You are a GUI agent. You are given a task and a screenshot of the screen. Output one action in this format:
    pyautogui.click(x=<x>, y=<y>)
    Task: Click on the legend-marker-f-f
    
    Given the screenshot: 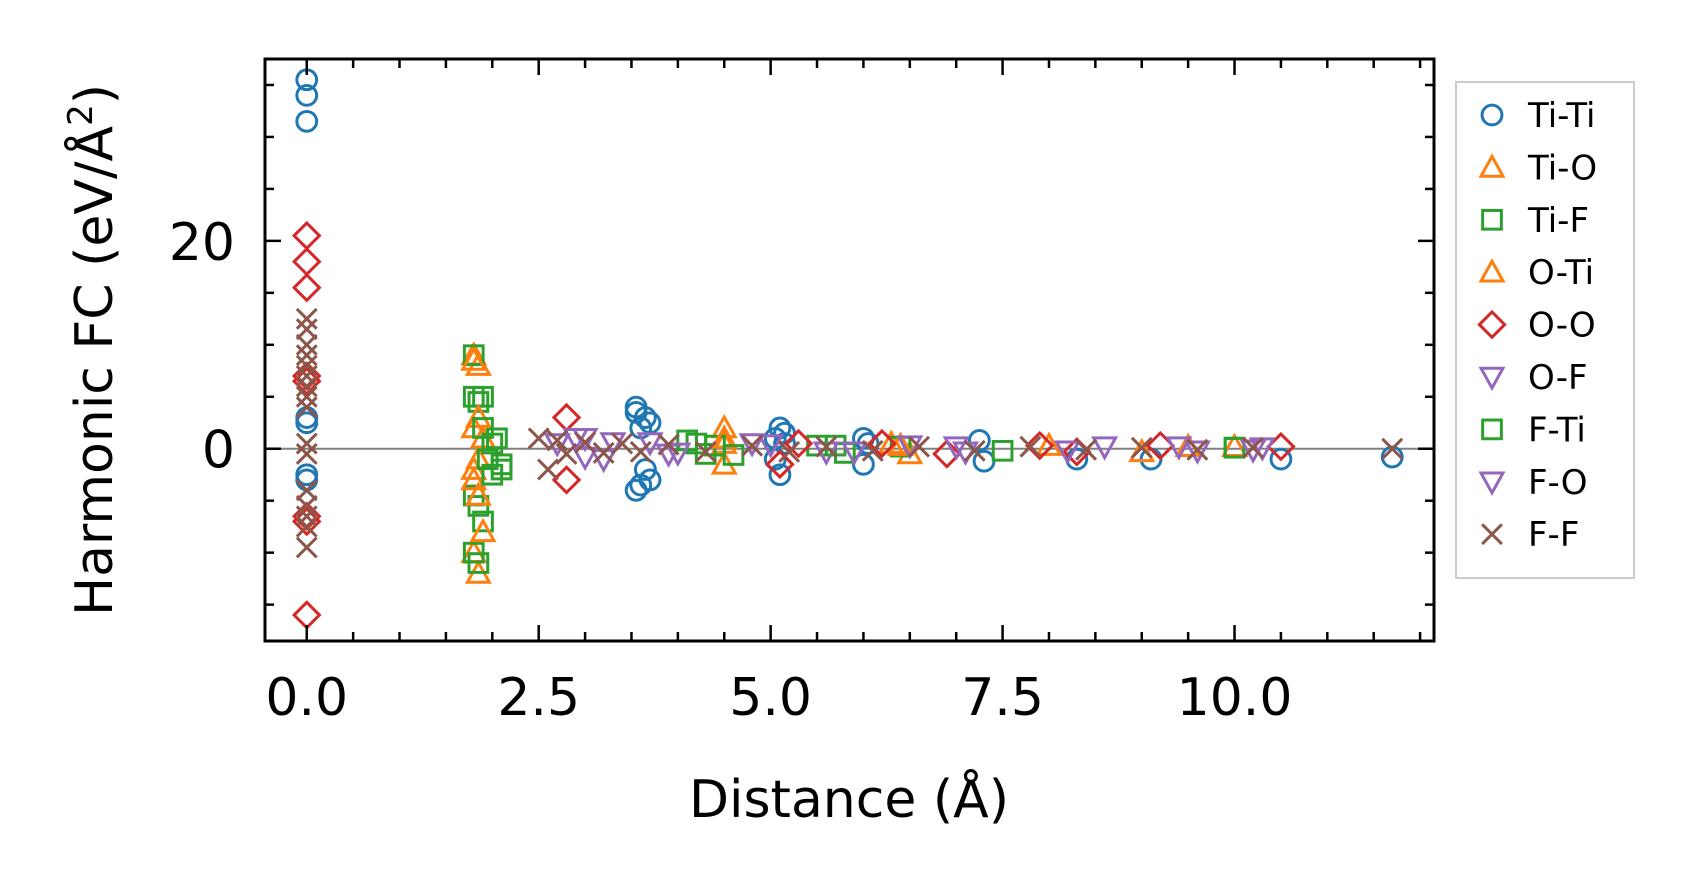 What is the action you would take?
    pyautogui.click(x=1492, y=534)
    